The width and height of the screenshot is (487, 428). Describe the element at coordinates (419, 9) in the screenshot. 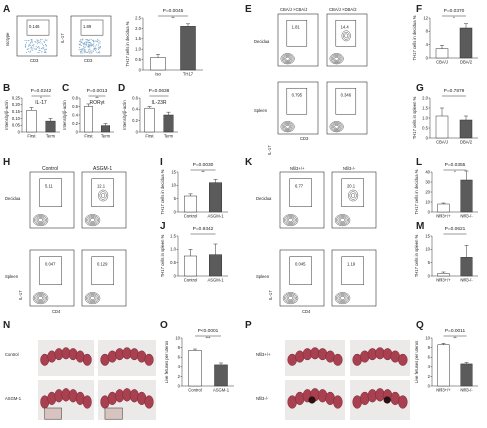

I see `panel-label-f: F` at that location.